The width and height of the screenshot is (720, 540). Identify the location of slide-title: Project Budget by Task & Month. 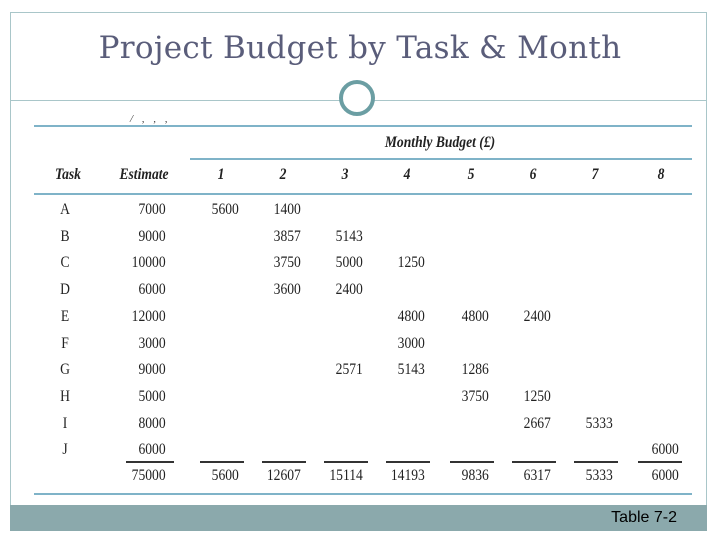
(360, 48).